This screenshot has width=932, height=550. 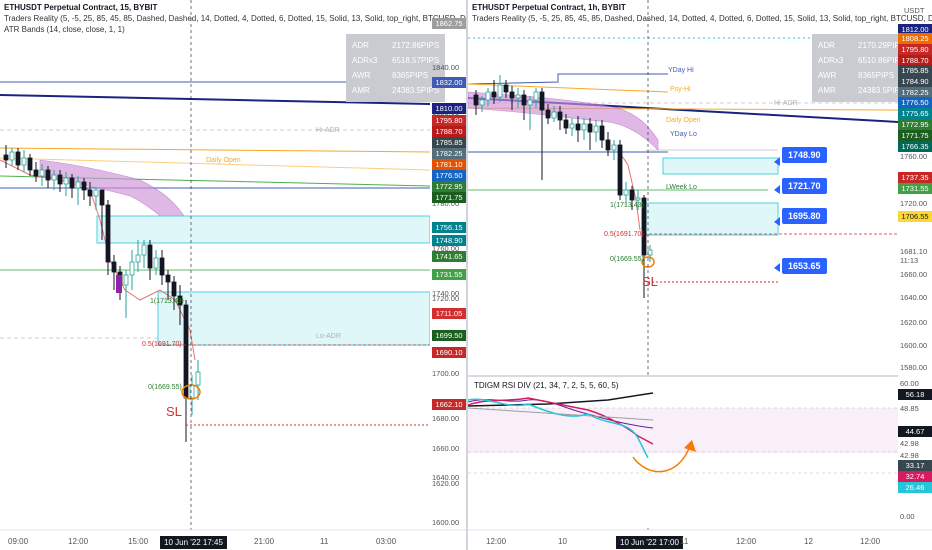 What do you see at coordinates (804, 266) in the screenshot?
I see `price-callout: 1653.65` at bounding box center [804, 266].